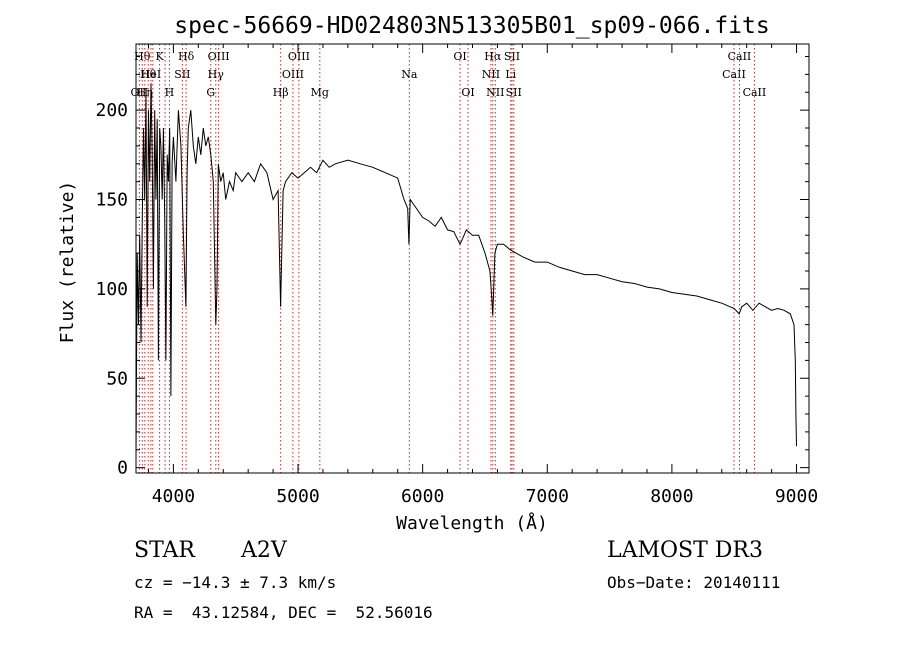 The width and height of the screenshot is (900, 649). Describe the element at coordinates (216, 74) in the screenshot. I see `line-marker-label: Hγ` at that location.